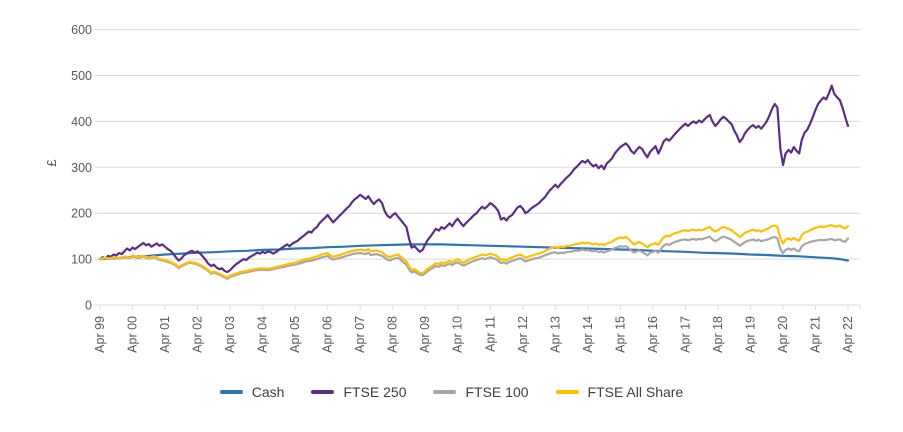 The image size is (903, 432). Describe the element at coordinates (523, 334) in the screenshot. I see `x-tick-label: Apr 12` at that location.